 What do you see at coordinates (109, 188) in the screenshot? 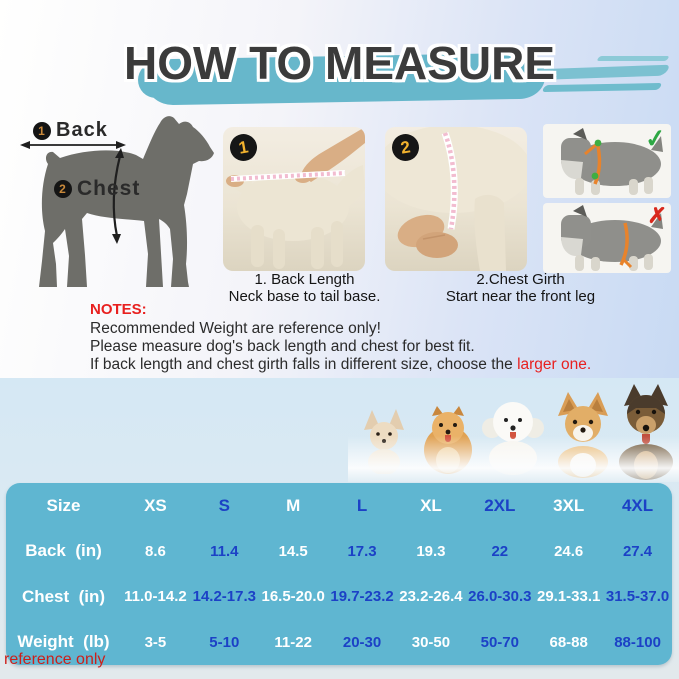
I see `chest-label-text: Chest` at bounding box center [109, 188].